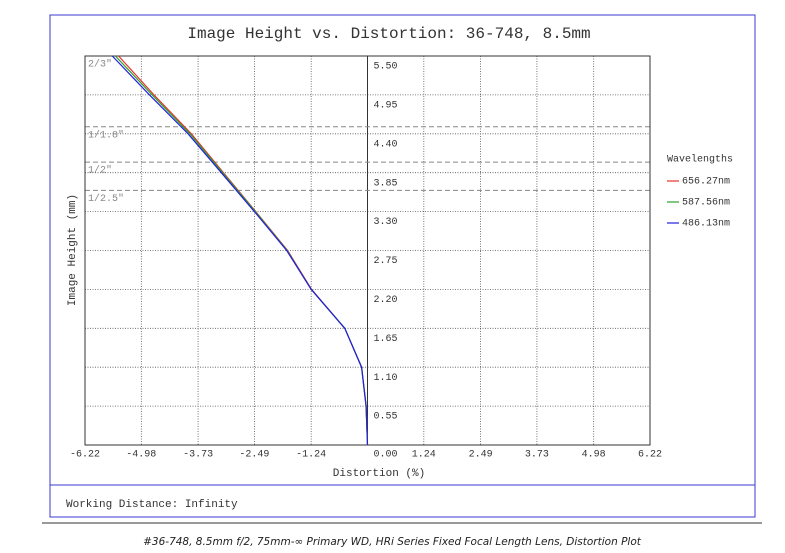  Describe the element at coordinates (706, 203) in the screenshot. I see `legend-label: 587.56nm` at that location.